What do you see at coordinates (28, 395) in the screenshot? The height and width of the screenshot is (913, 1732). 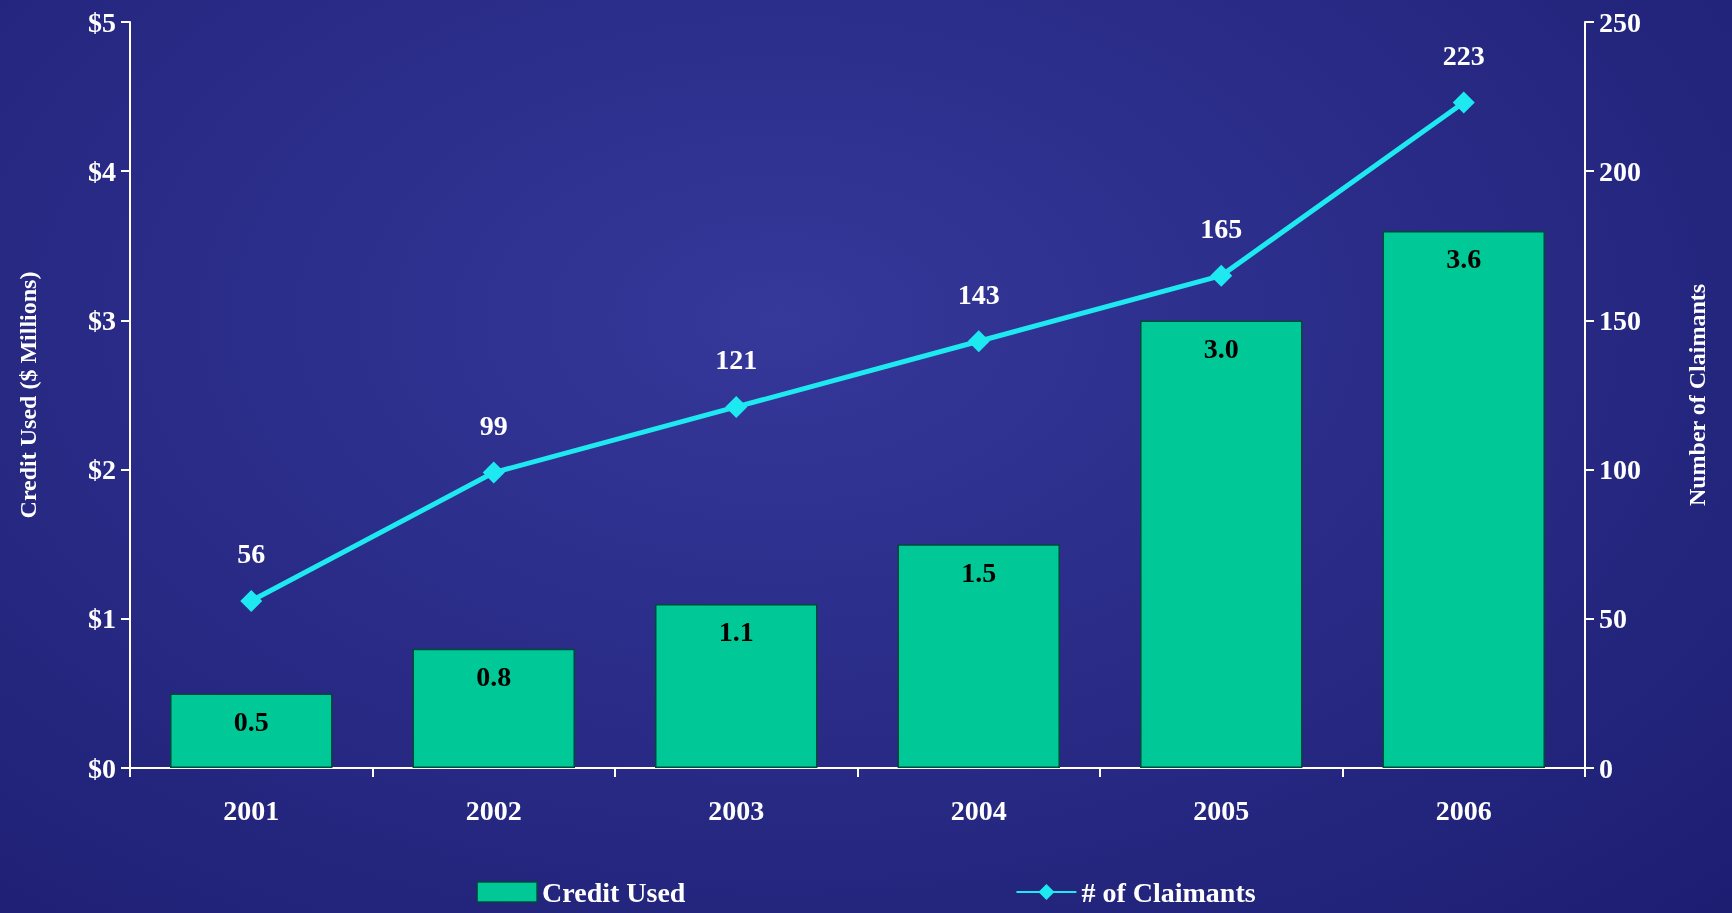 I see `y-axis-title: Credit Used ($ Millions)` at bounding box center [28, 395].